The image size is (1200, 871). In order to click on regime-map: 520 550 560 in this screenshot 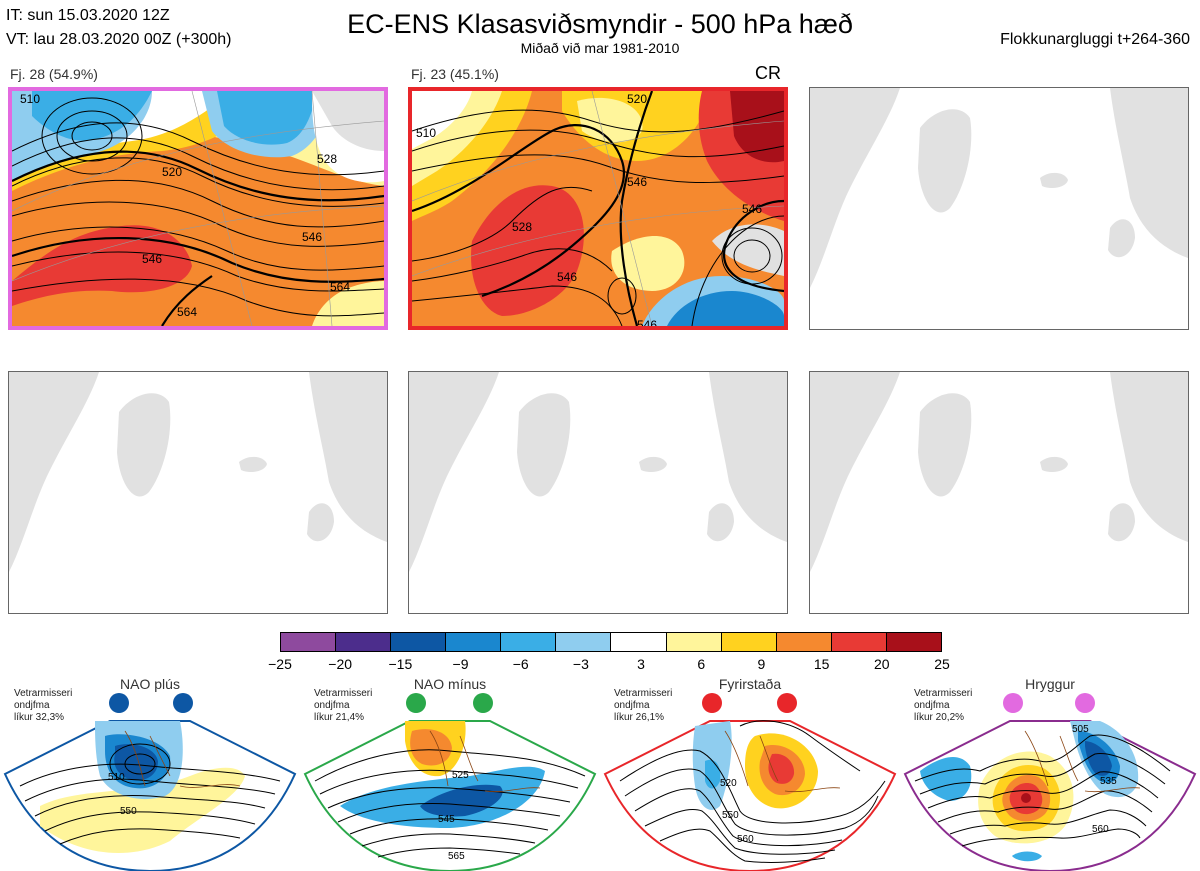, I will do `click(750, 782)`.